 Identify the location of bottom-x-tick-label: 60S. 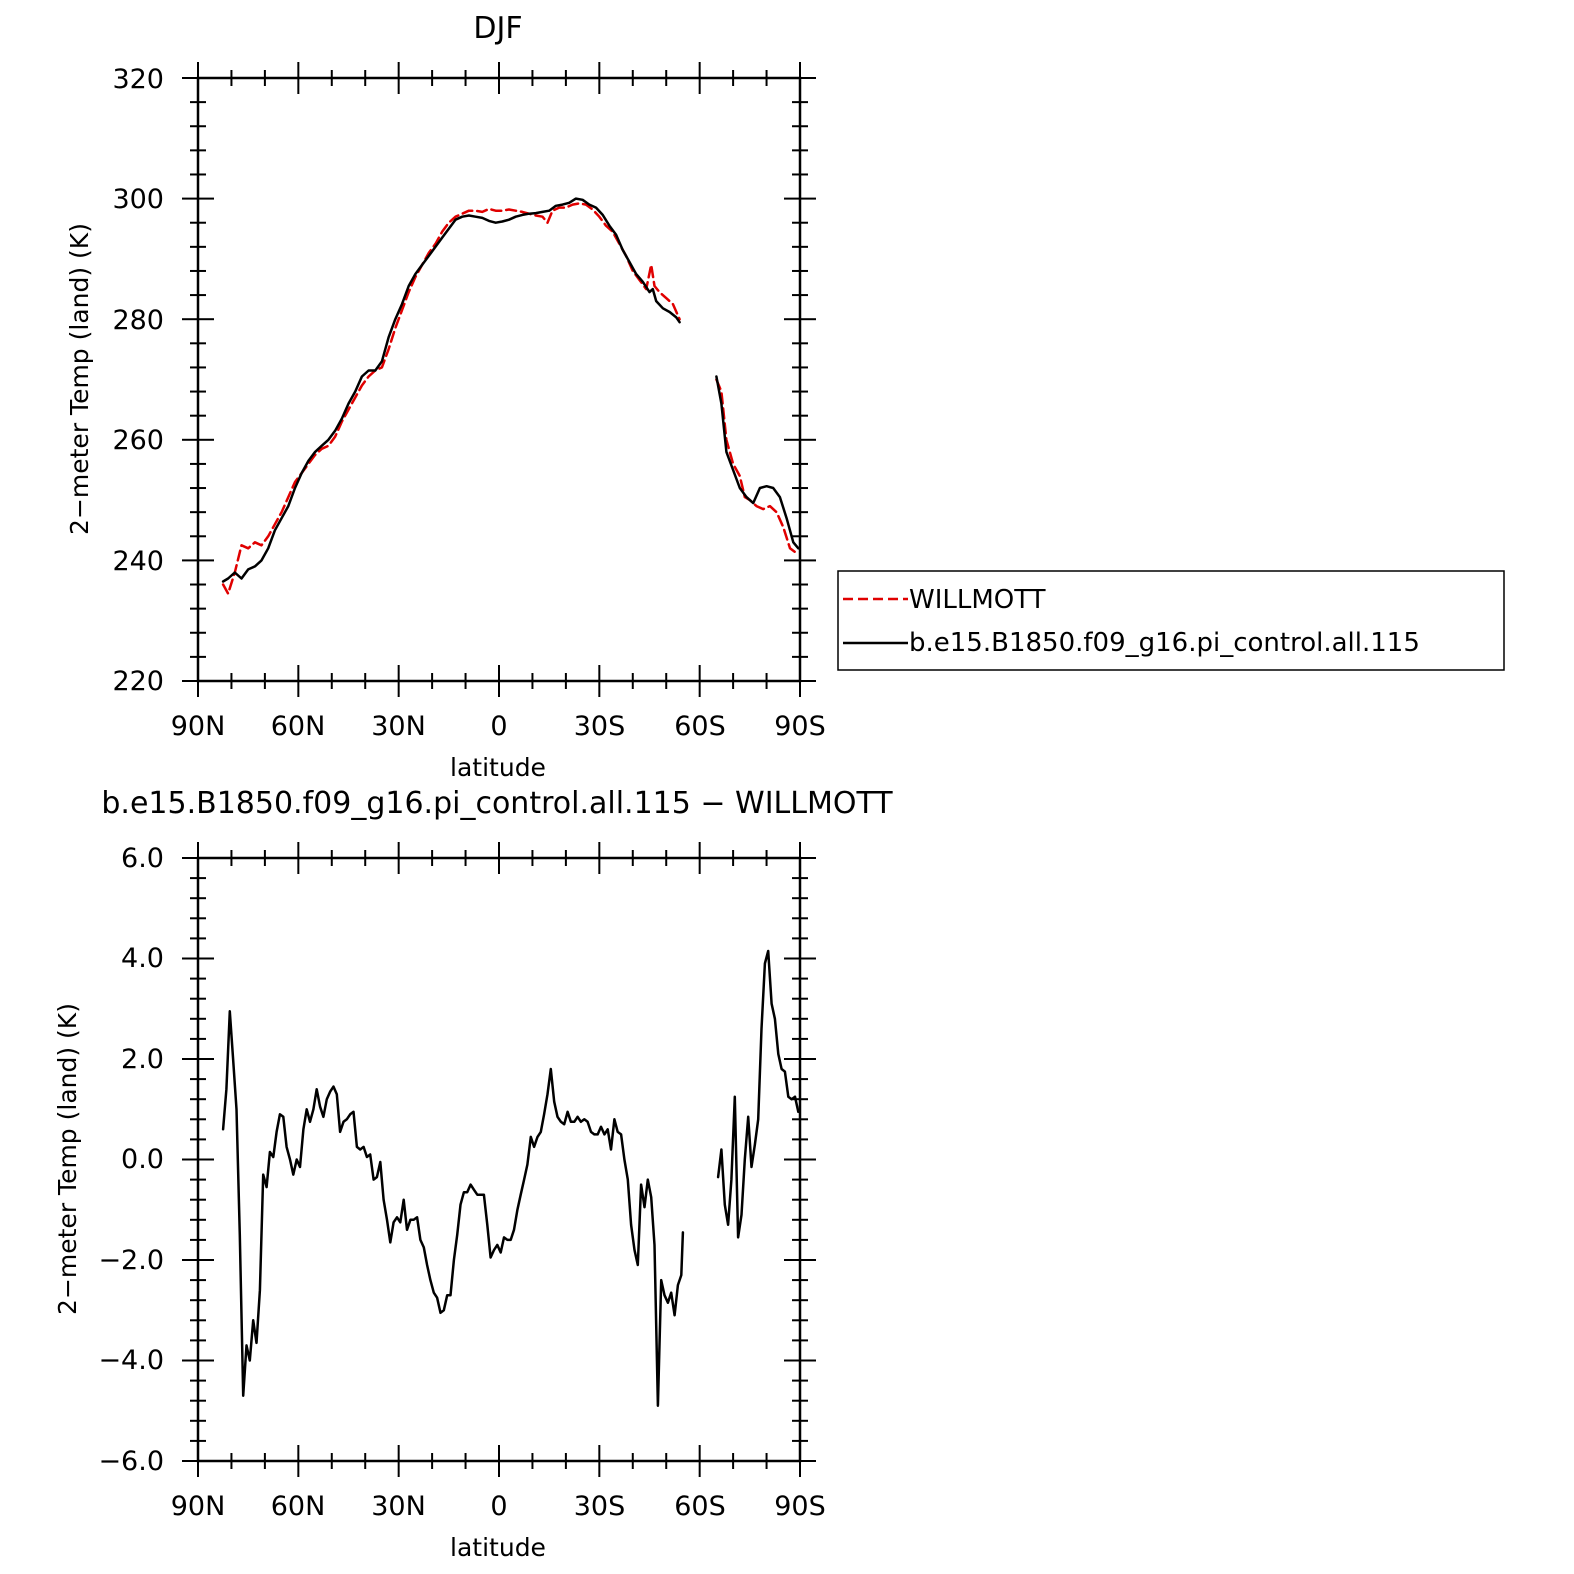
(700, 1506).